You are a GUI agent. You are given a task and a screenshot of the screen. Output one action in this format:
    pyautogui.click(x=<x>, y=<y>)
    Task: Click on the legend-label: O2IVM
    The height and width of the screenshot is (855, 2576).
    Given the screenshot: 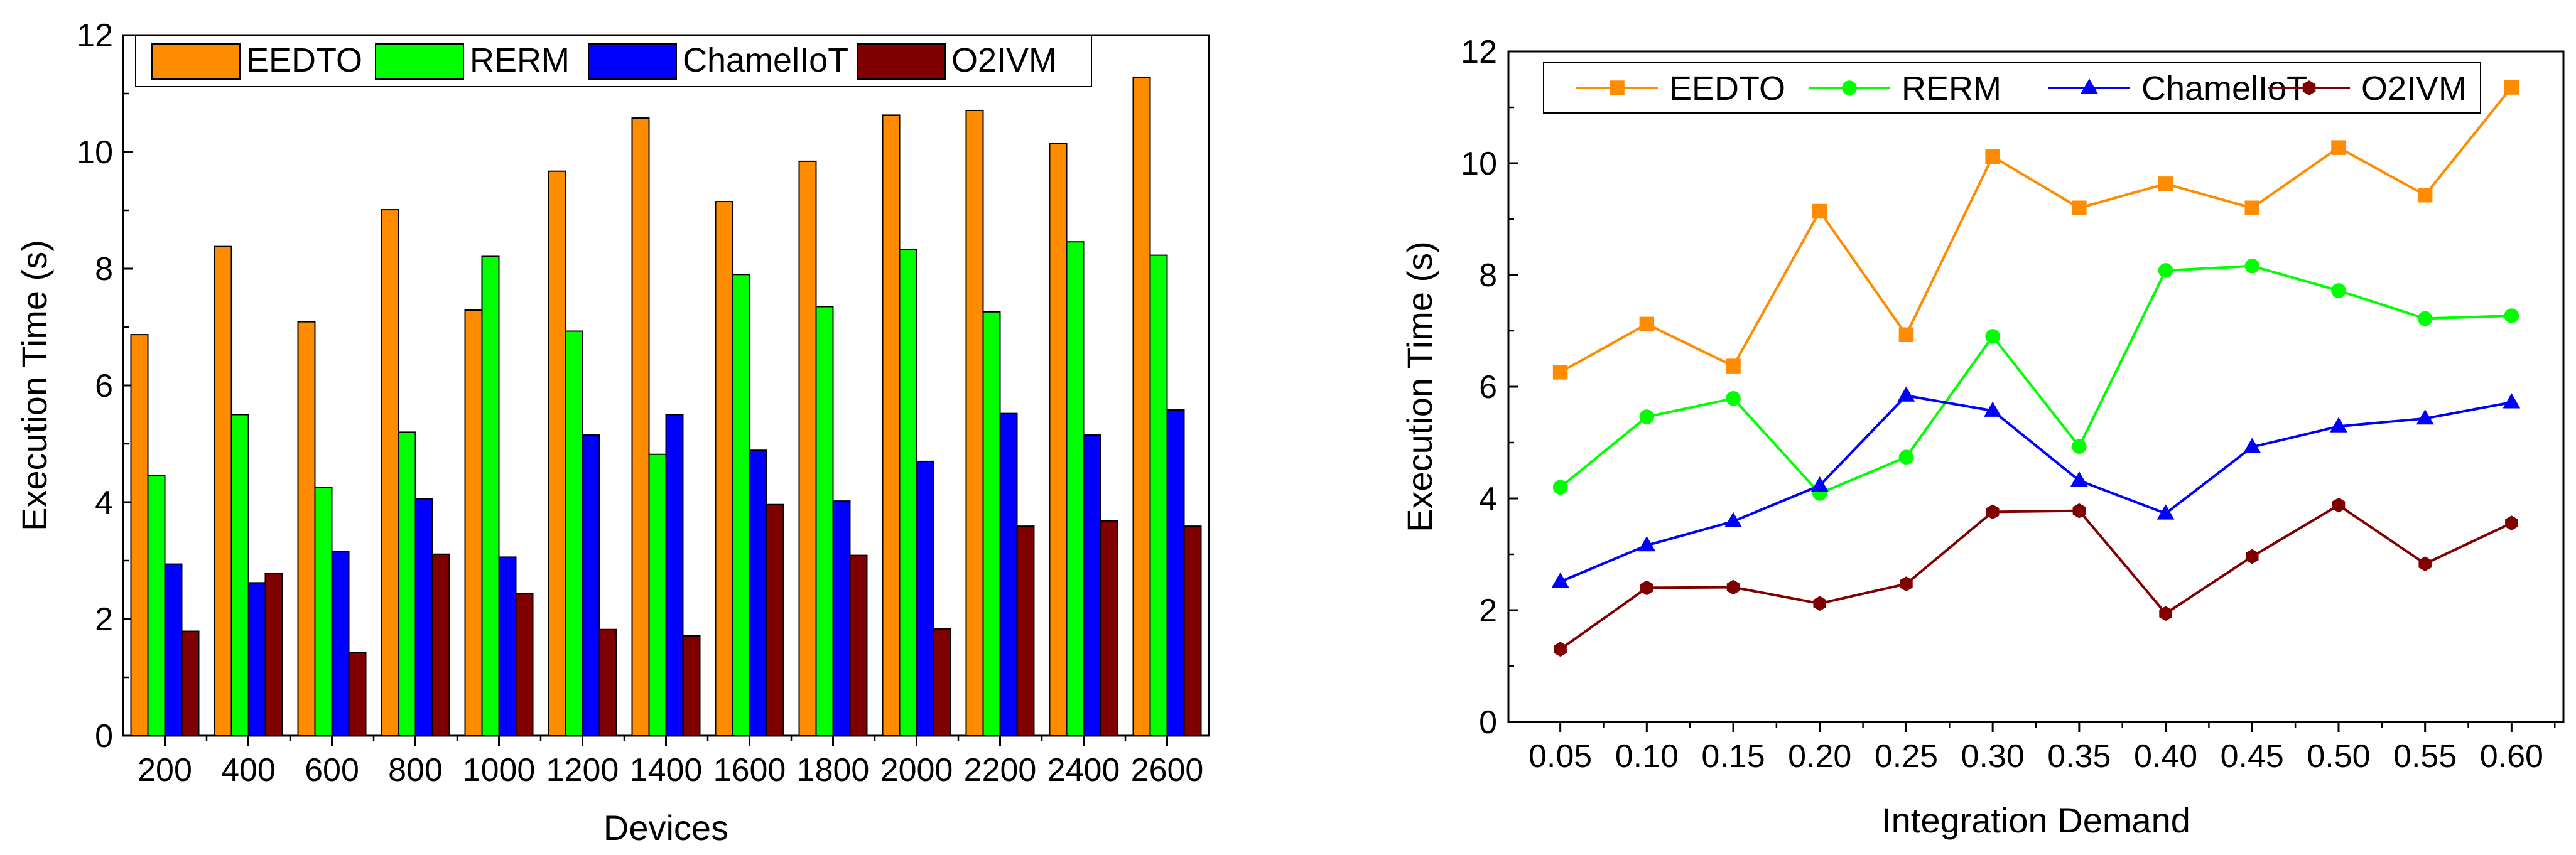 What is the action you would take?
    pyautogui.click(x=2414, y=88)
    